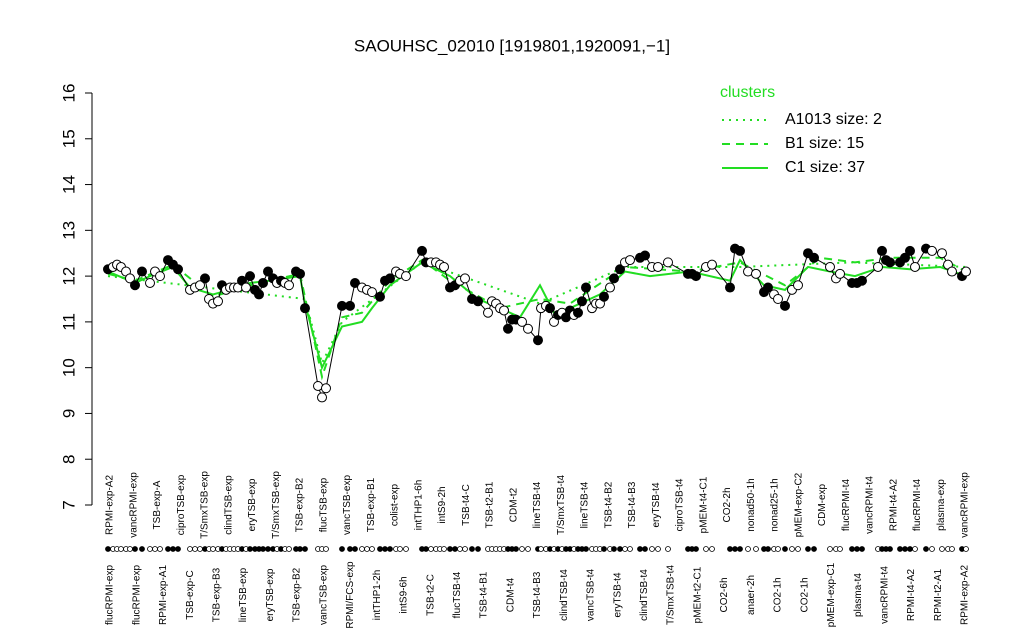  What do you see at coordinates (747, 92) in the screenshot?
I see `legend-title: clusters` at bounding box center [747, 92].